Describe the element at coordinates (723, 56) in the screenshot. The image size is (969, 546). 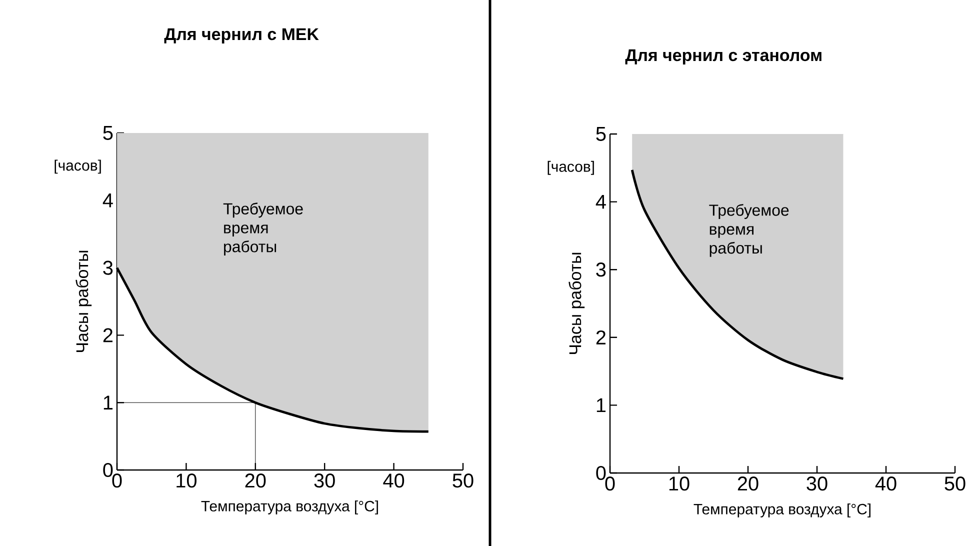
I see `chart-title: Для чернил с этанолом` at that location.